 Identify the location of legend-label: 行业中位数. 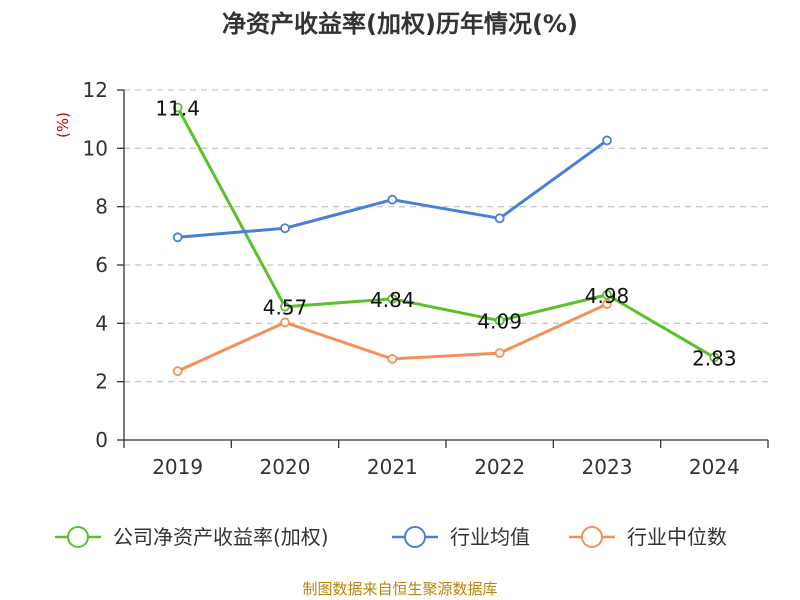
(677, 537).